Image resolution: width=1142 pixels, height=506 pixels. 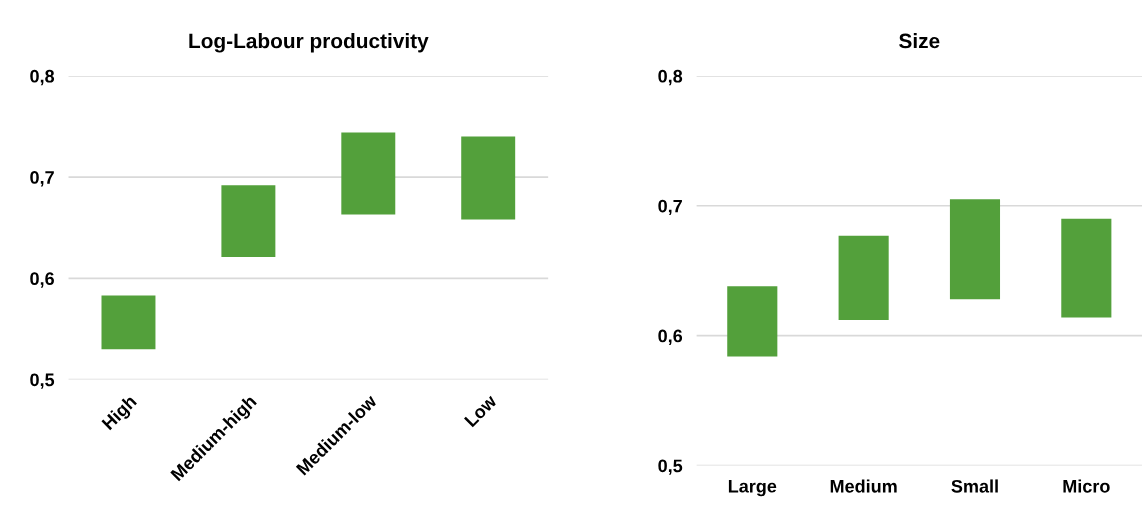 What do you see at coordinates (863, 486) in the screenshot?
I see `x-tick-label: Medium` at bounding box center [863, 486].